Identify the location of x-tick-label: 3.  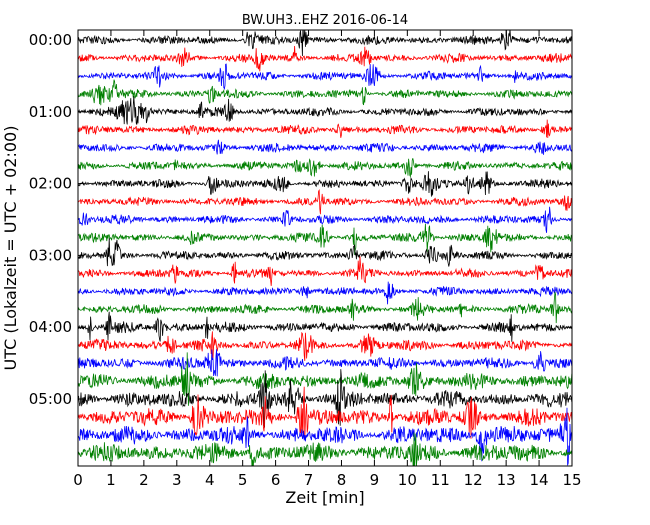
(177, 480).